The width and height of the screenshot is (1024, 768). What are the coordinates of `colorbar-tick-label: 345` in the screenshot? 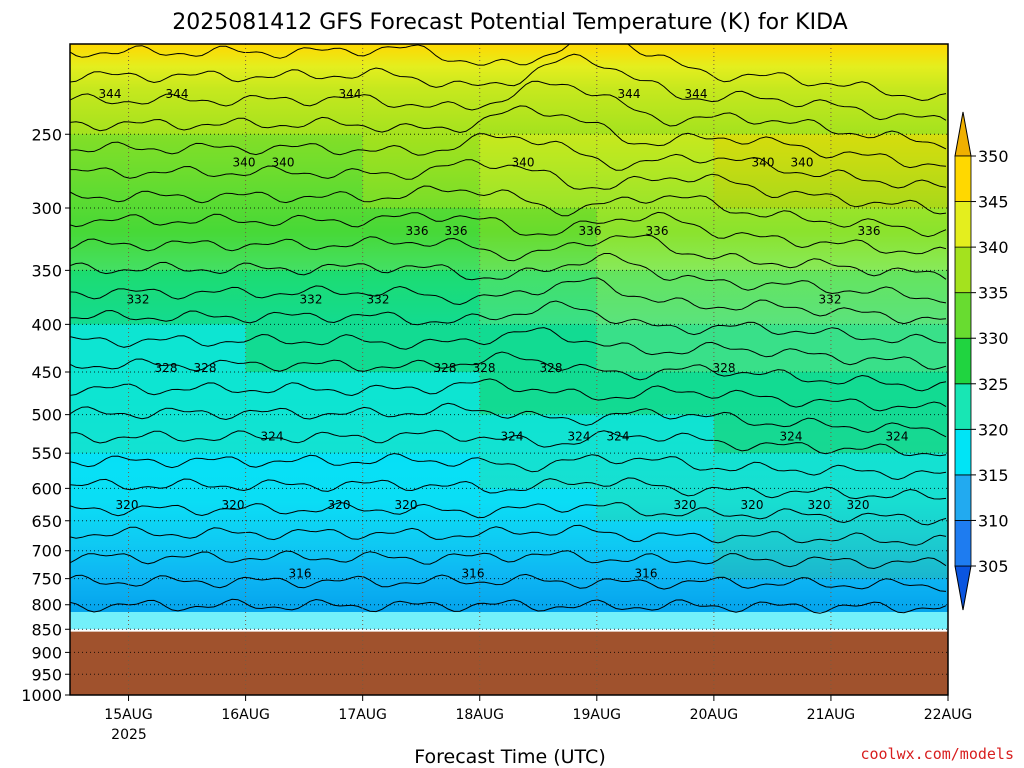 It's located at (993, 202).